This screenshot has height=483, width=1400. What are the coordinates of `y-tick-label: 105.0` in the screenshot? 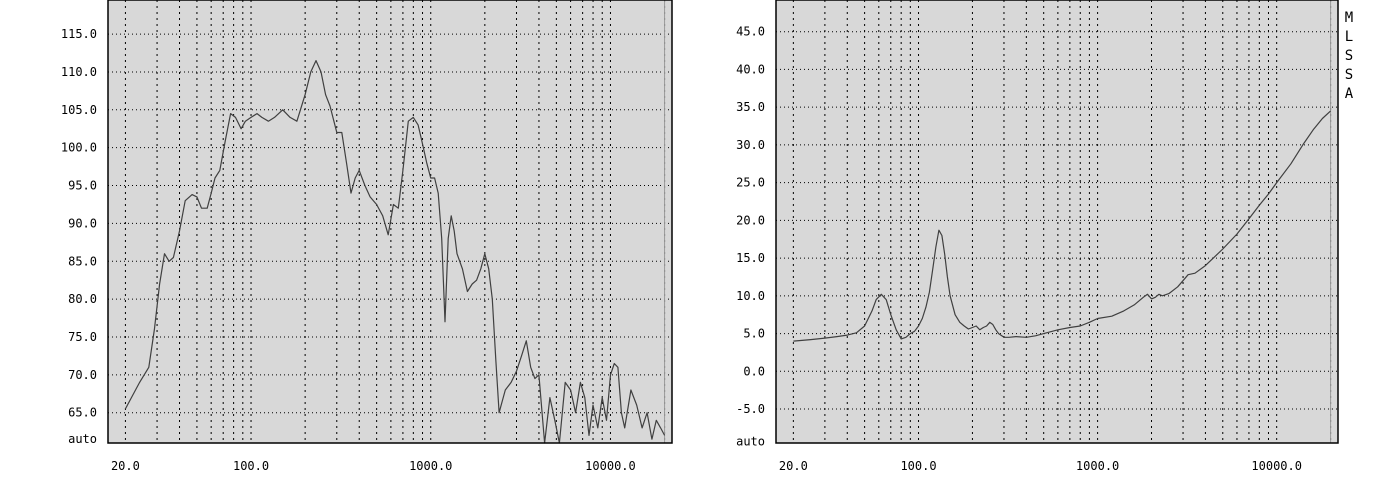 It's located at (79, 110).